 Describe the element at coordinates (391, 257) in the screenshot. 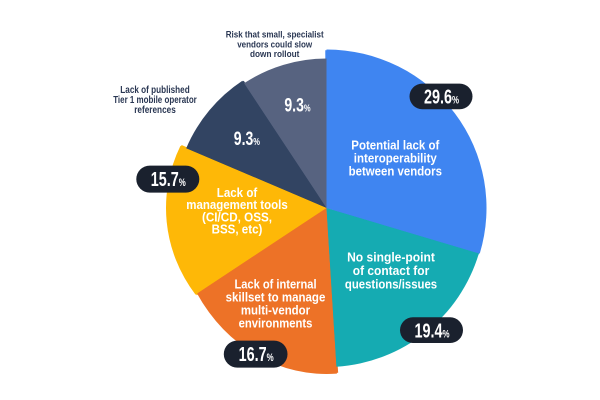

I see `svg-text: No single-point` at that location.